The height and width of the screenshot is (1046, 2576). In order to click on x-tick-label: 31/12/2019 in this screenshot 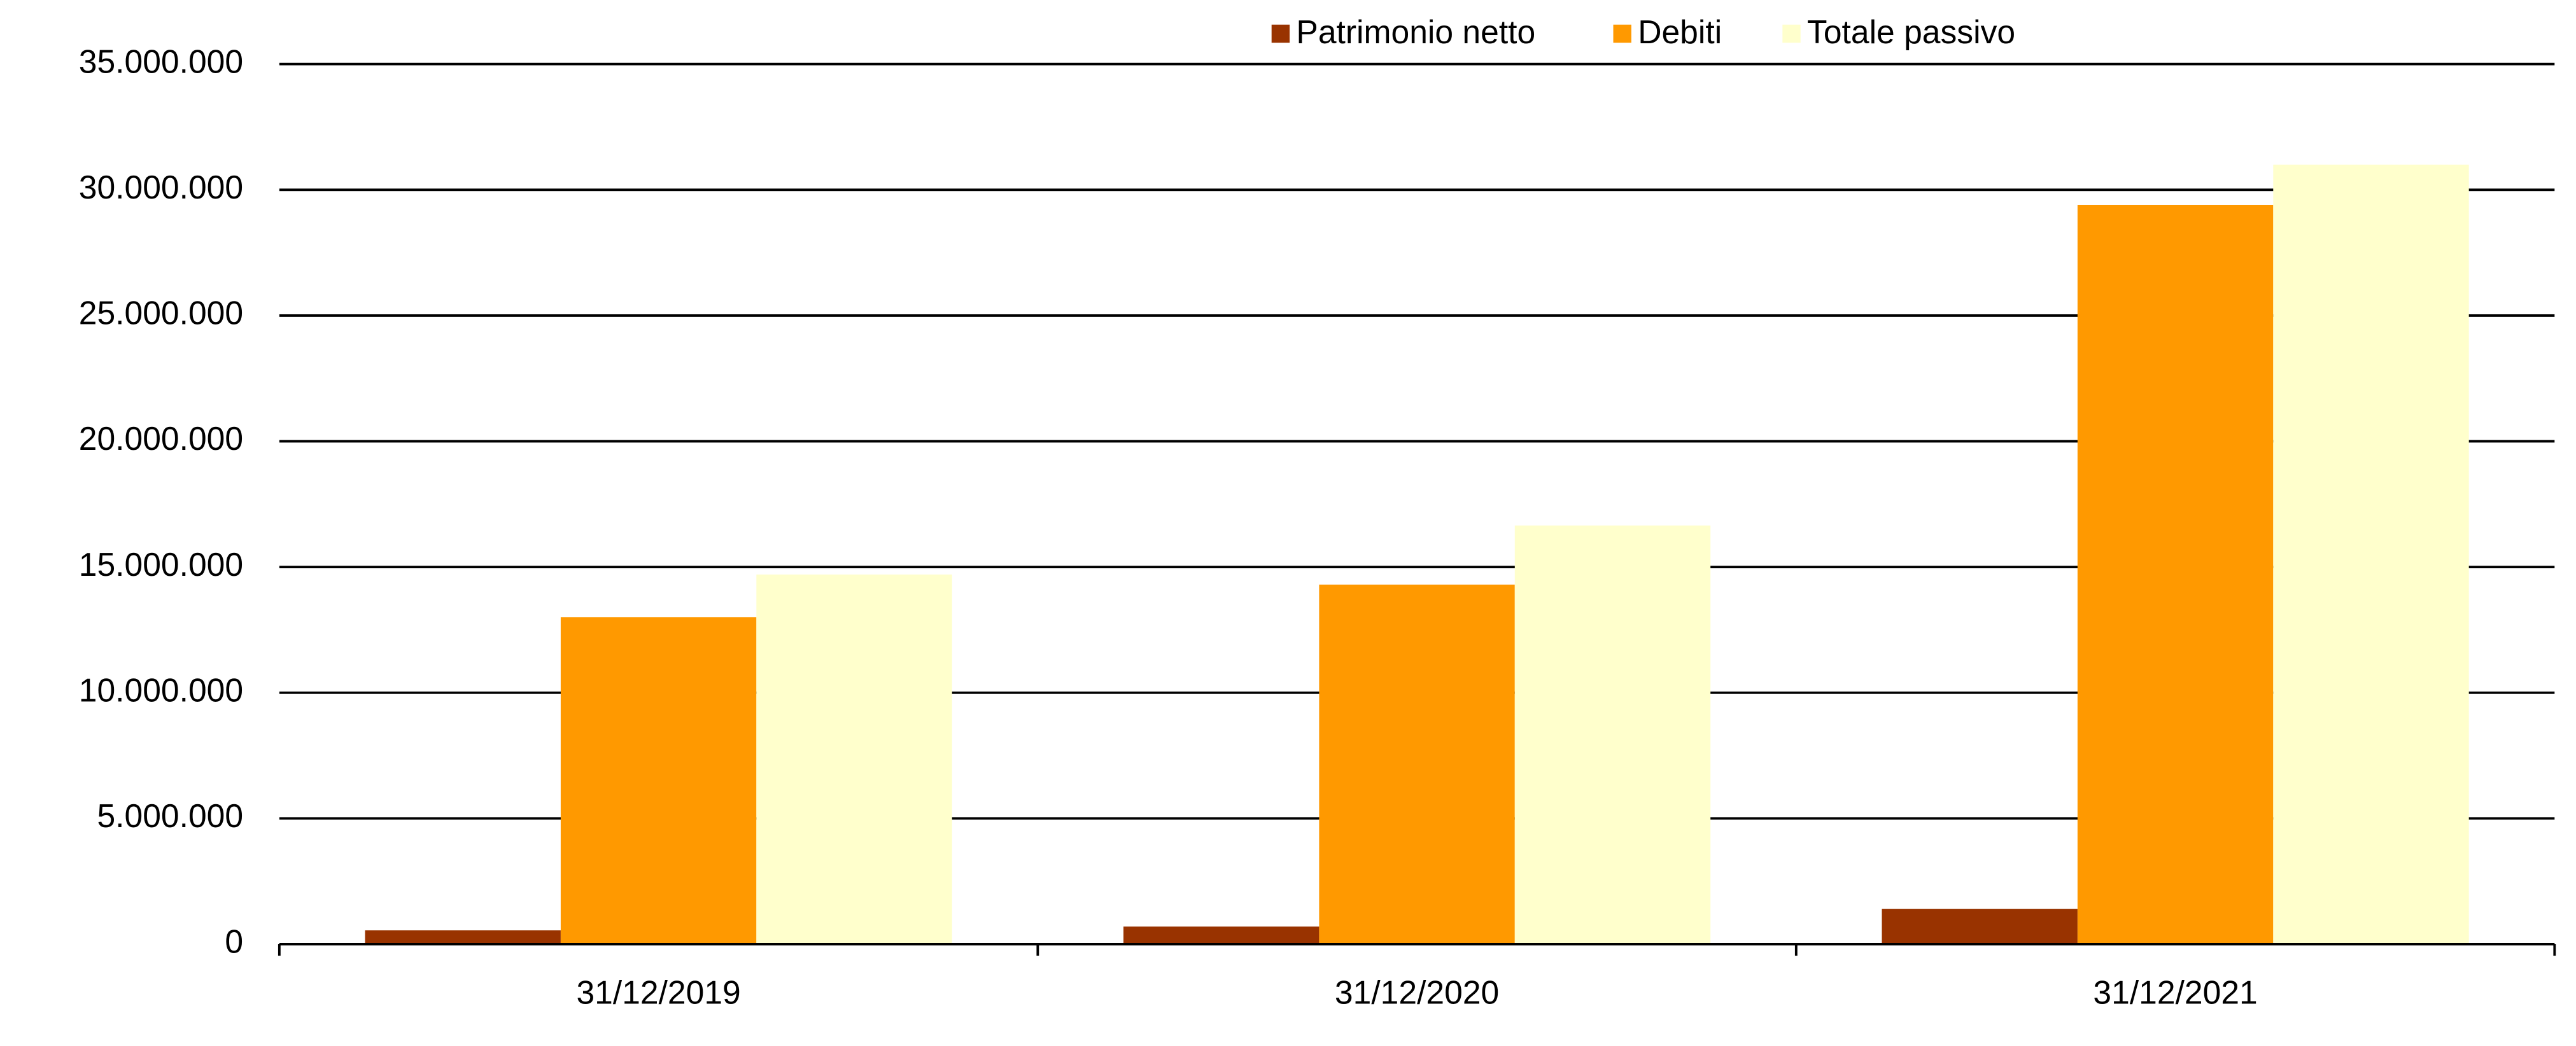, I will do `click(658, 992)`.